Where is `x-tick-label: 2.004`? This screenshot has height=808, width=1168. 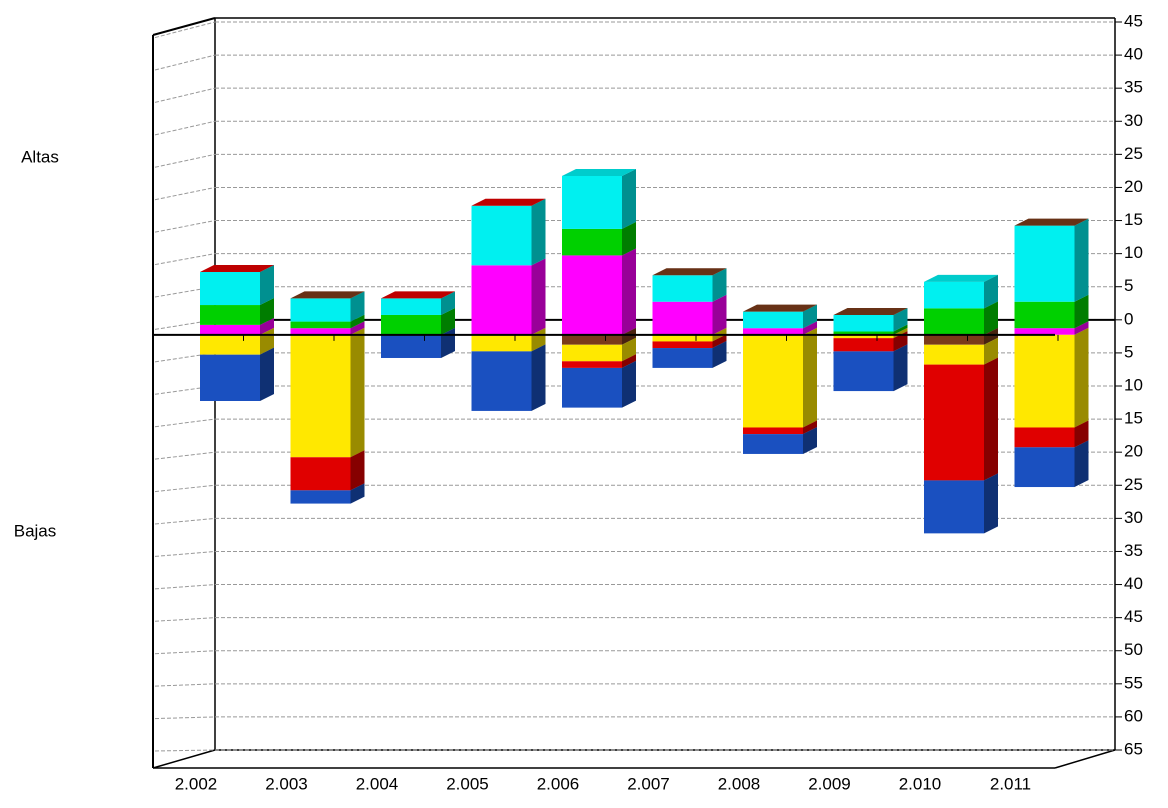 x-tick-label: 2.004 is located at coordinates (377, 783).